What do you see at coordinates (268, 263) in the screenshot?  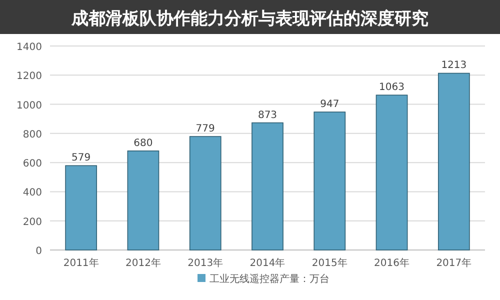 I see `x-tick-label: 2014年` at bounding box center [268, 263].